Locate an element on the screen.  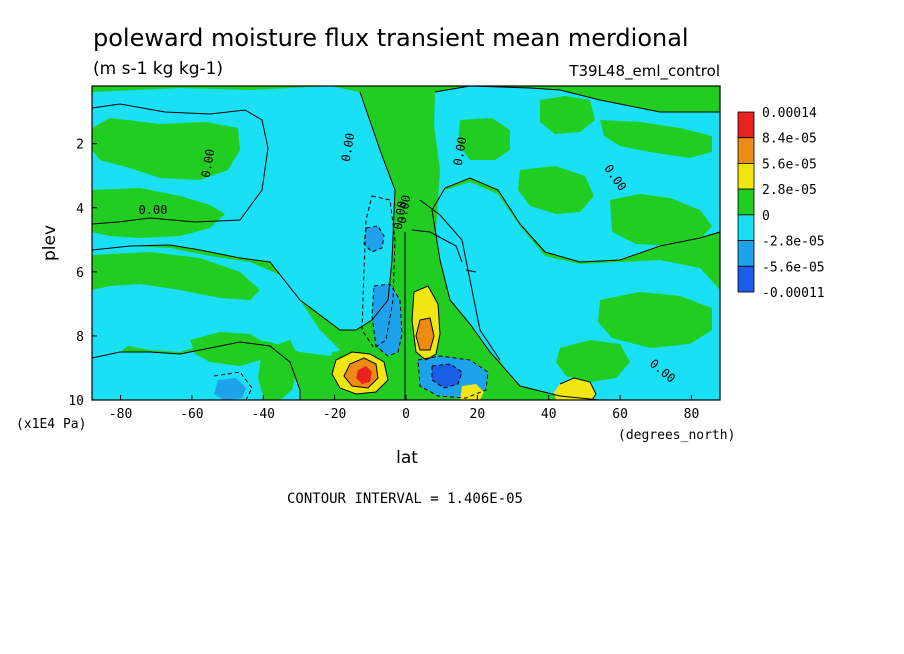
x-axis: -80 -60 -40 -20 0 20 40 60 80 is located at coordinates (404, 408).